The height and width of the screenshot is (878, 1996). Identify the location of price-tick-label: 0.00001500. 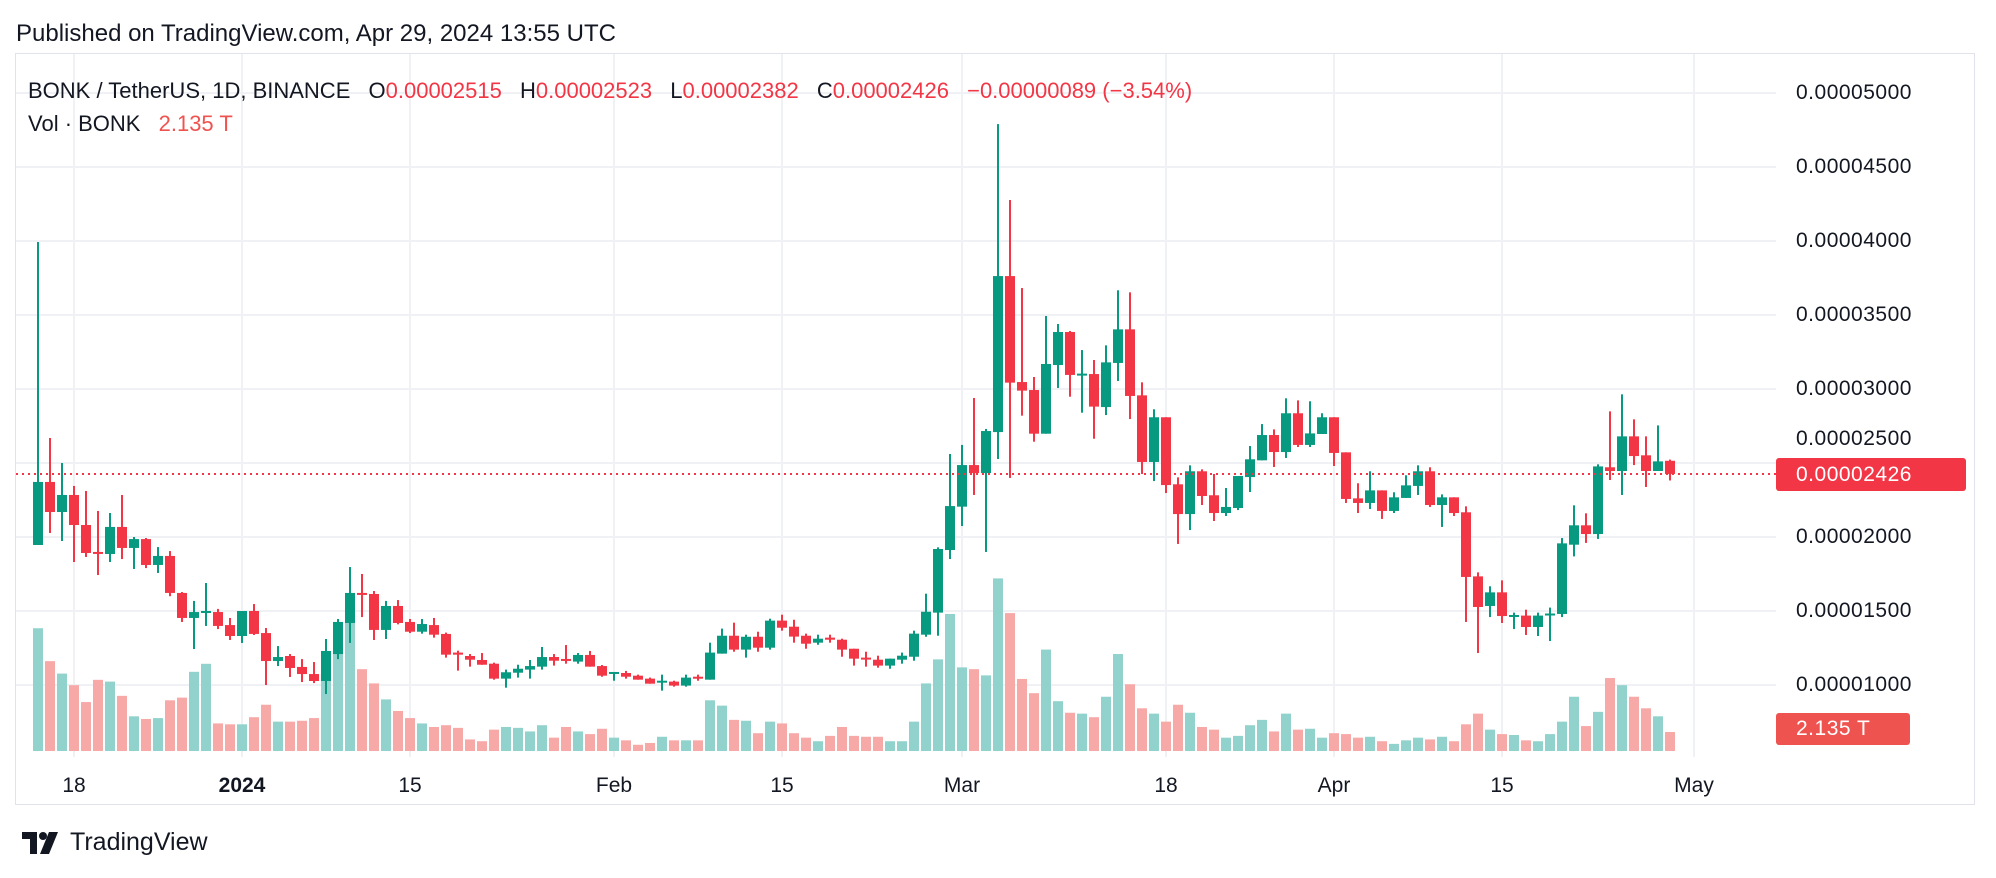
(1854, 610).